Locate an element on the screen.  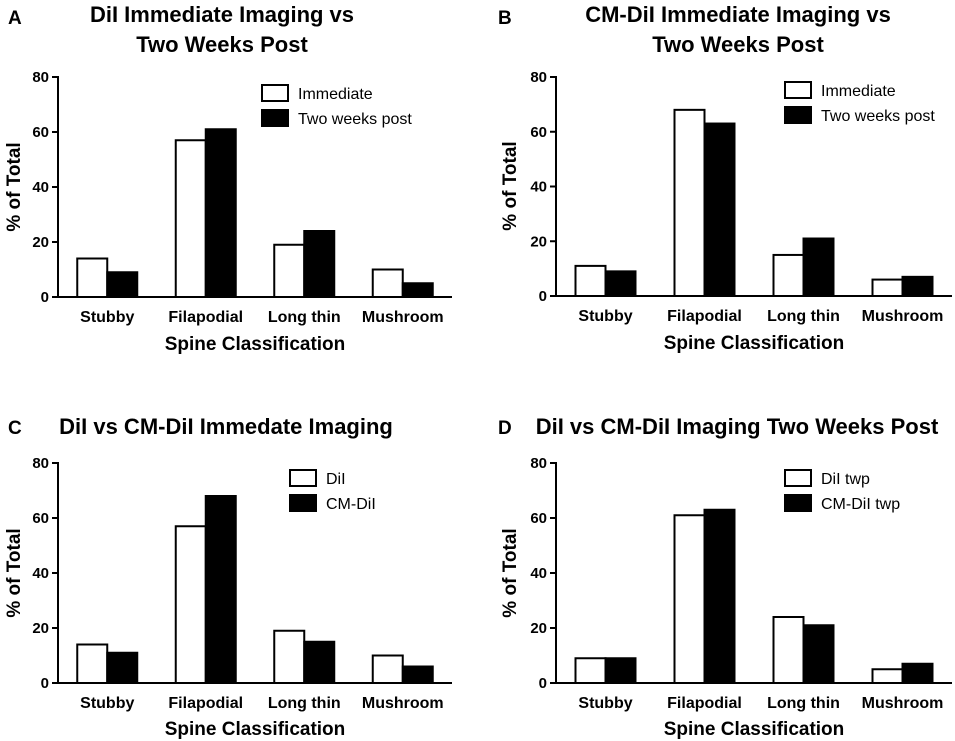
chart-title: DiI Immediate Imaging vs is located at coordinates (222, 14).